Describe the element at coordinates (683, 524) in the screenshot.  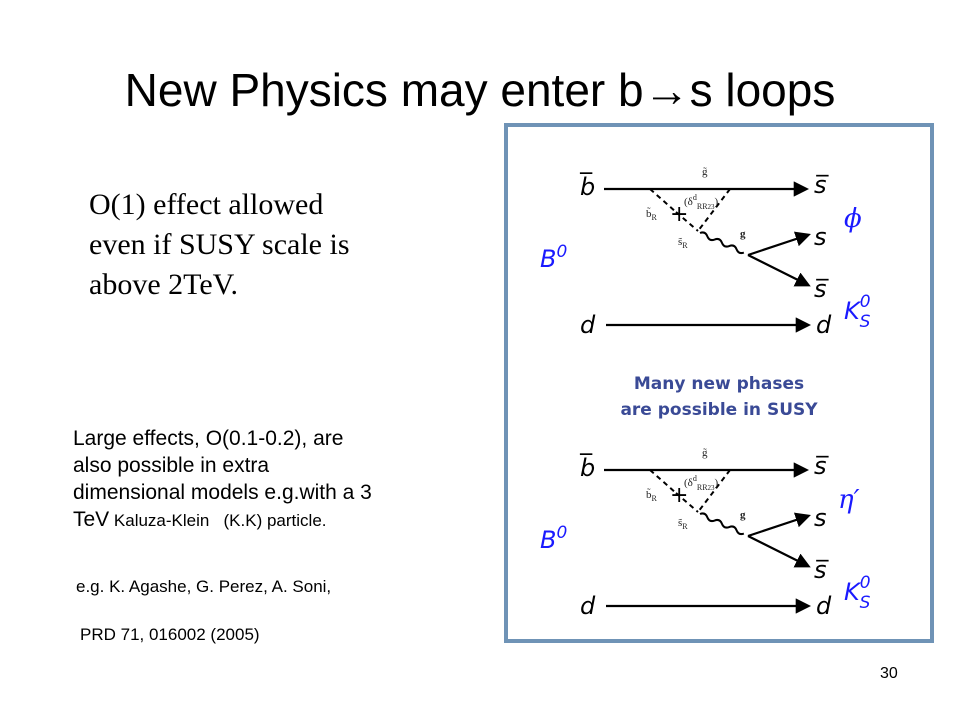
I see `bottom-sstrange-label: s̃R` at that location.